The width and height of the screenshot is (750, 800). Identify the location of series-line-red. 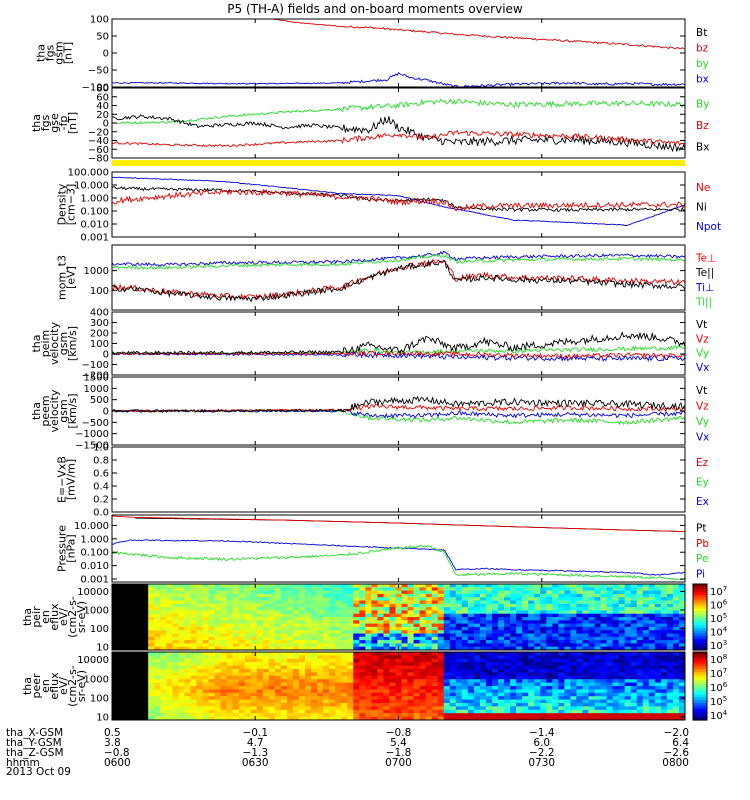
(398, 138).